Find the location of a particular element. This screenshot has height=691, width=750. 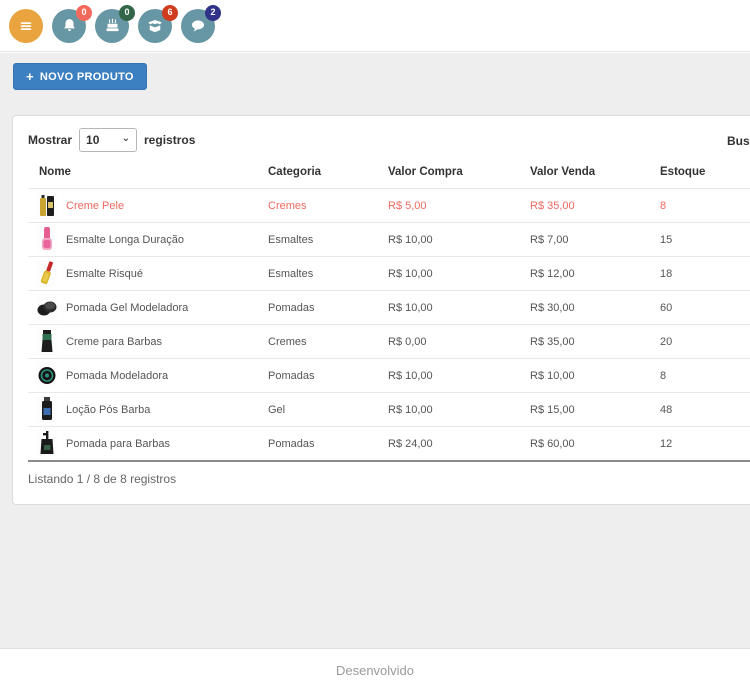

chevron-down-icon: ⌄ is located at coordinates (126, 138).